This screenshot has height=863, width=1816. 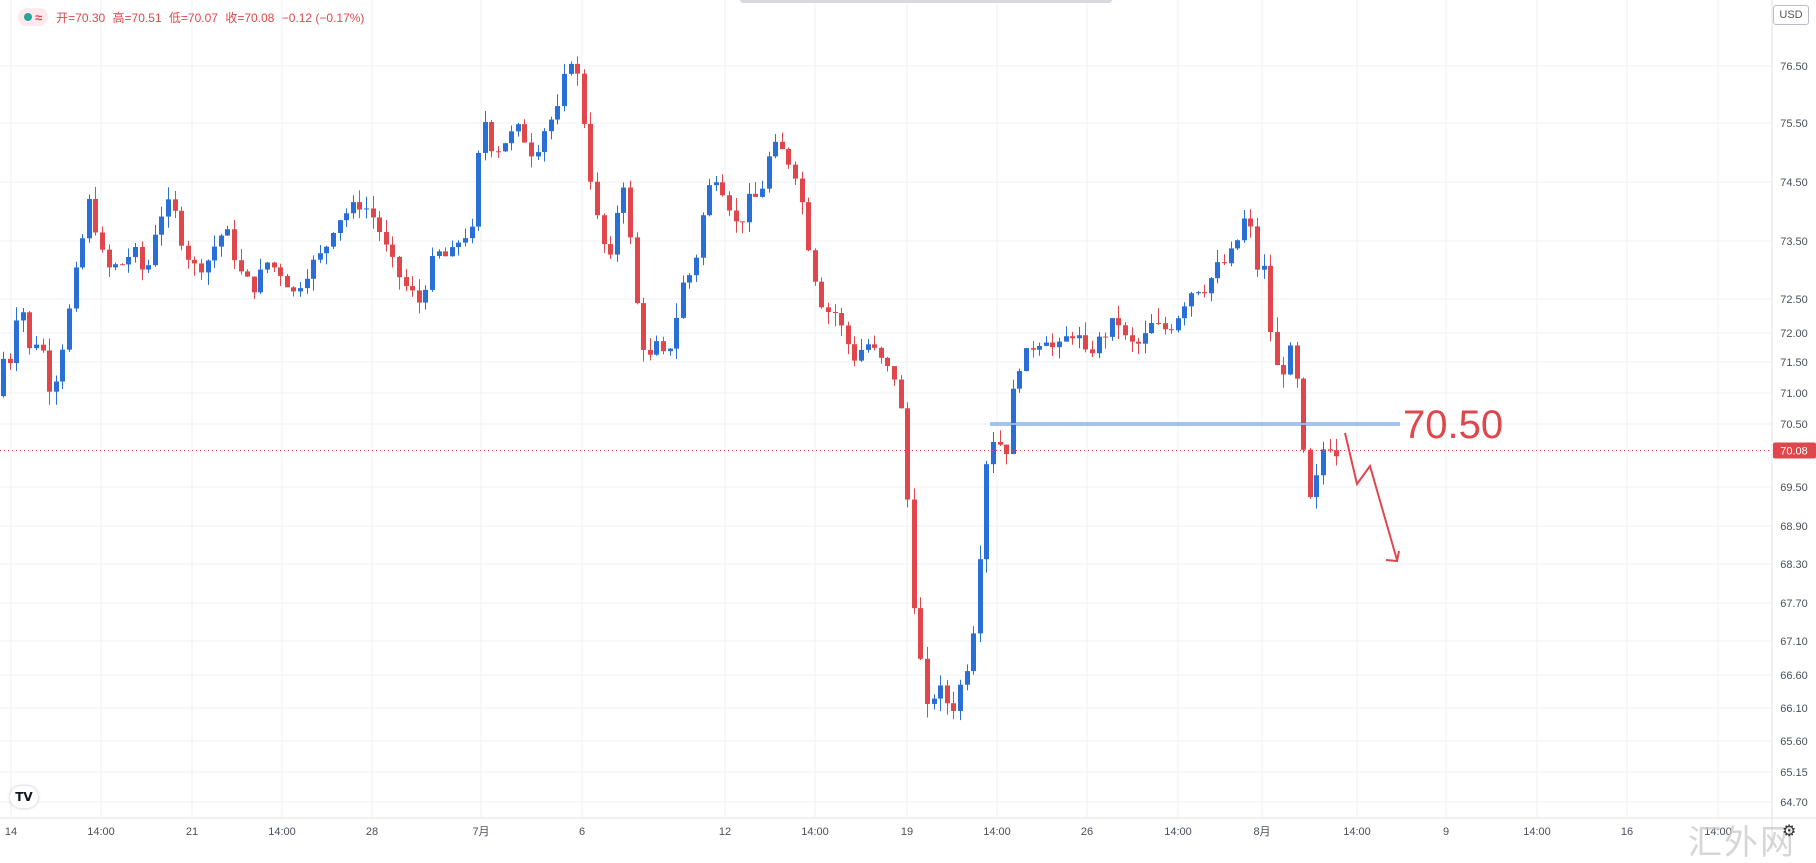 I want to click on top-toolbar-edge, so click(x=926, y=1).